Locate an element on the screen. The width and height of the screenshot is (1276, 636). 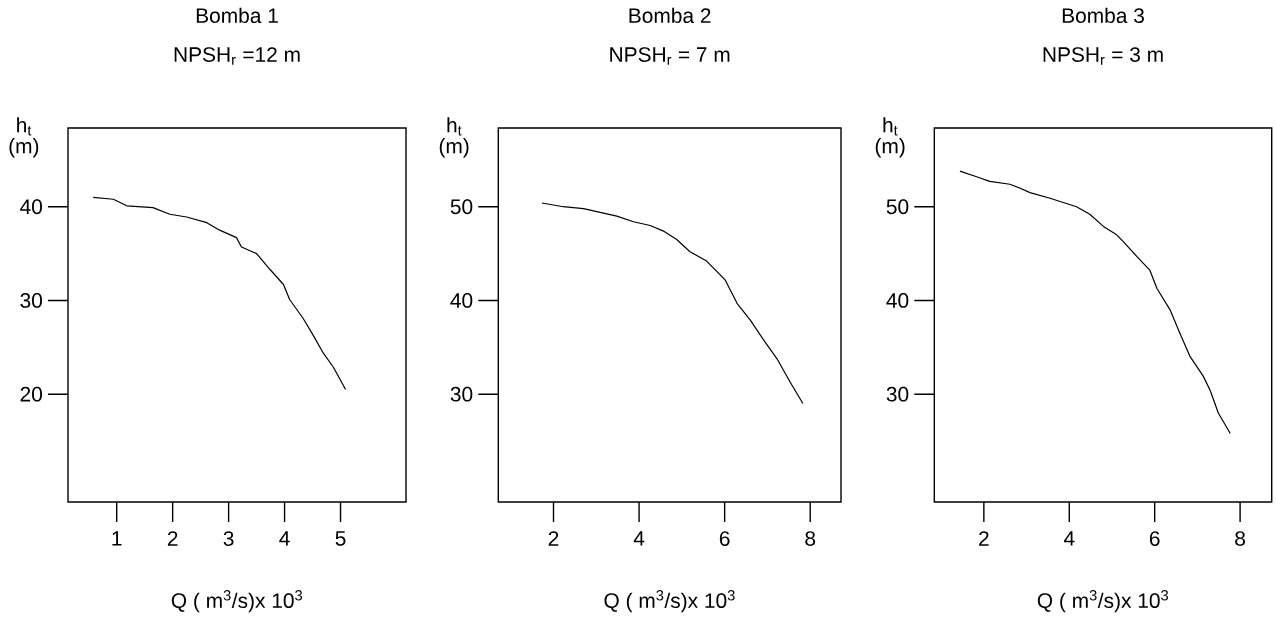
y-tick-label: 20 is located at coordinates (31, 394).